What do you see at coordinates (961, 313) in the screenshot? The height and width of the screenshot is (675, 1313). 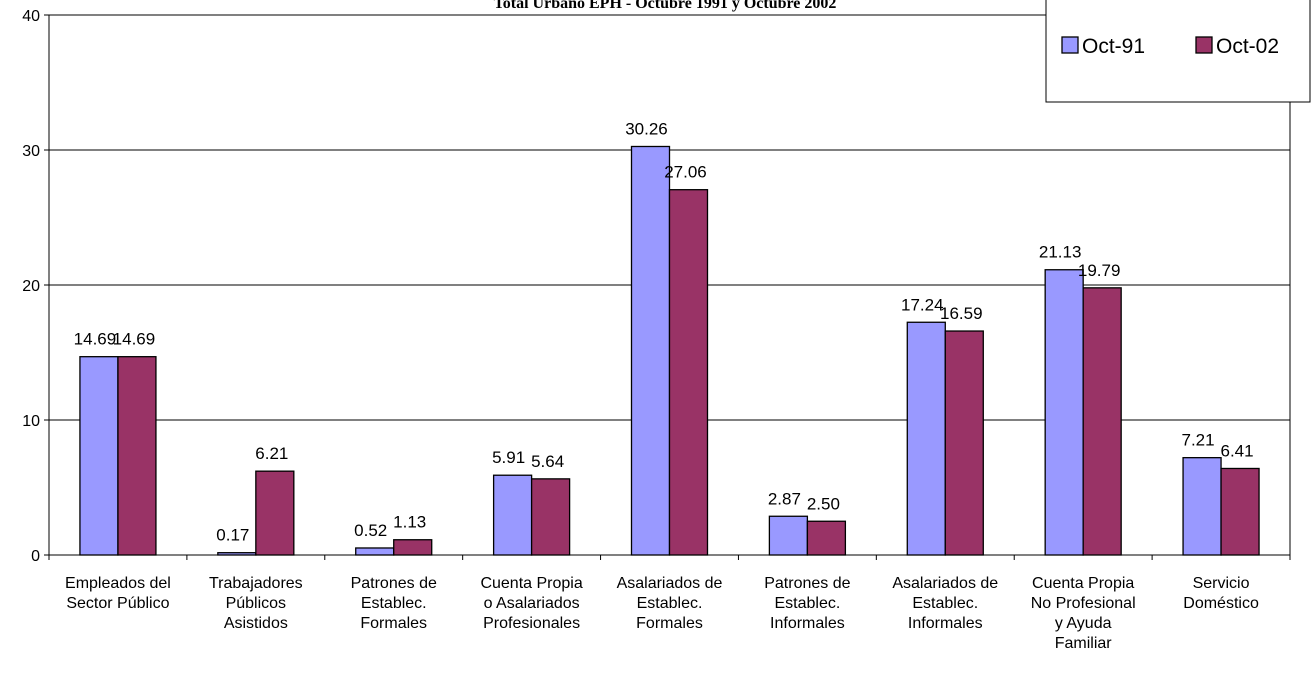 I see `data-label: 16.59` at bounding box center [961, 313].